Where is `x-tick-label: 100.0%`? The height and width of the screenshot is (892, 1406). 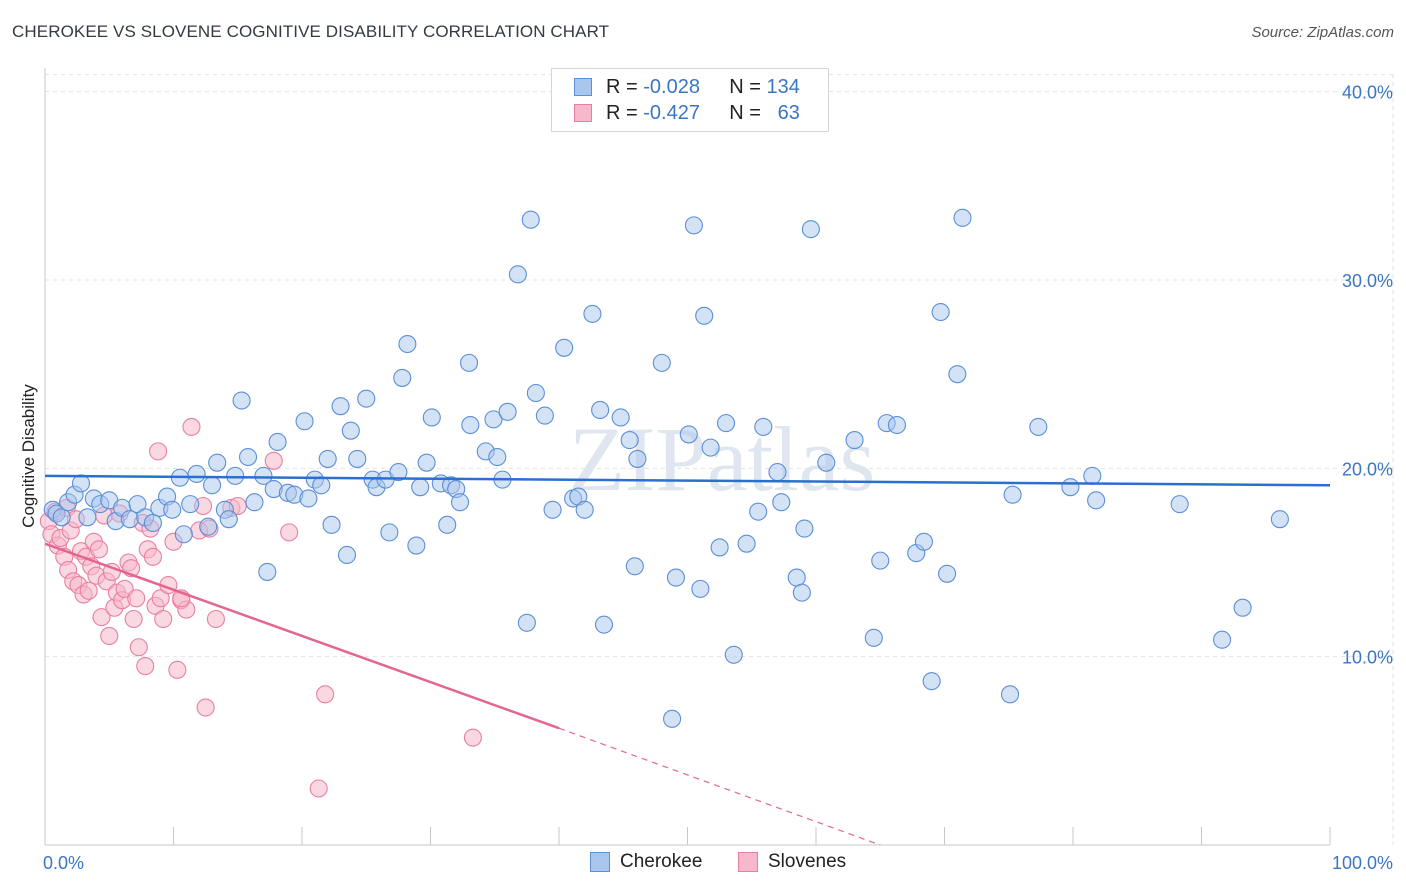
x-tick-label: 100.0% is located at coordinates (1362, 863).